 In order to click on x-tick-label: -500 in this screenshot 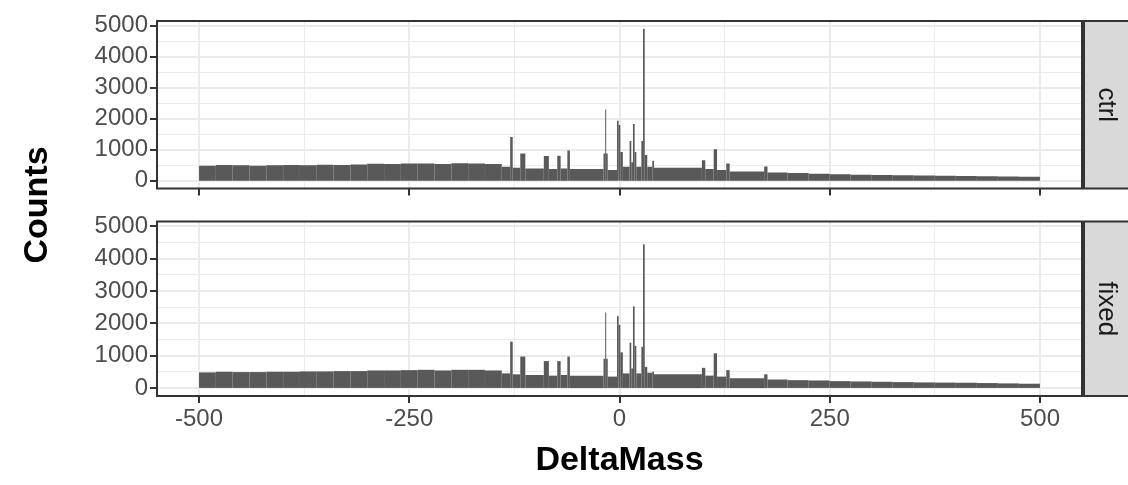, I will do `click(199, 418)`.